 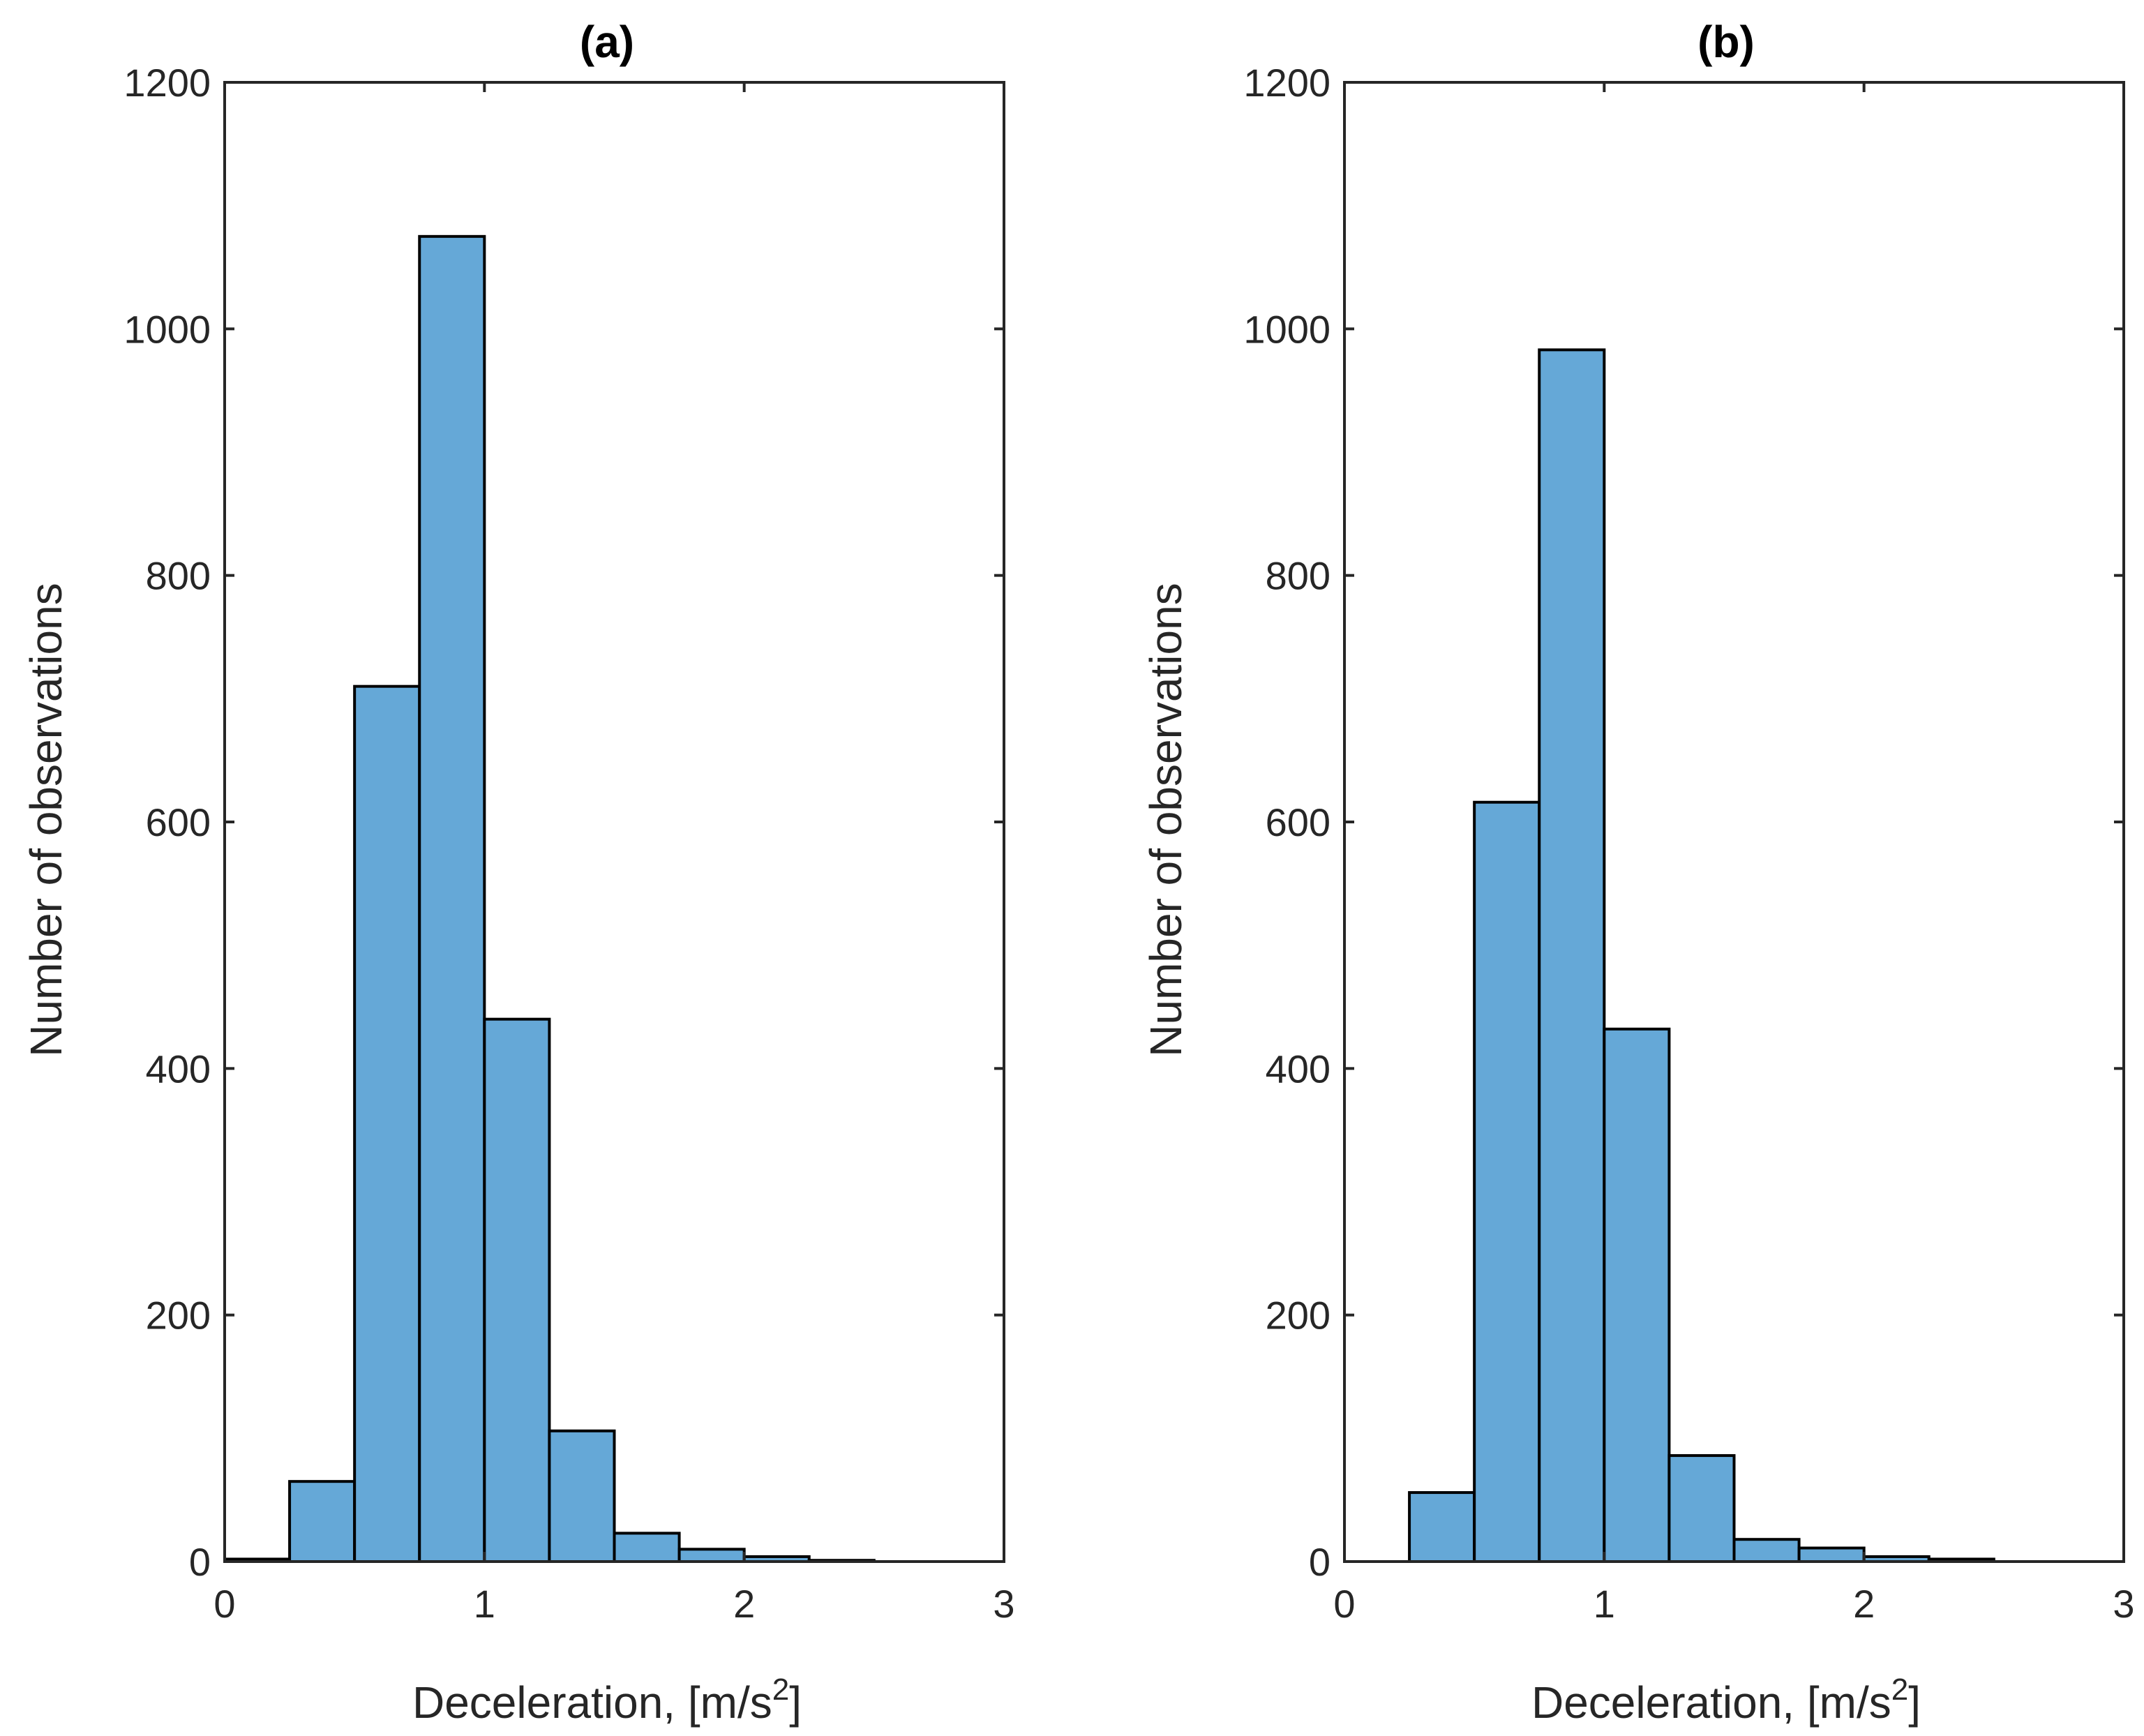 I want to click on panel-a-xtick-label-3: 3, so click(x=1003, y=1604).